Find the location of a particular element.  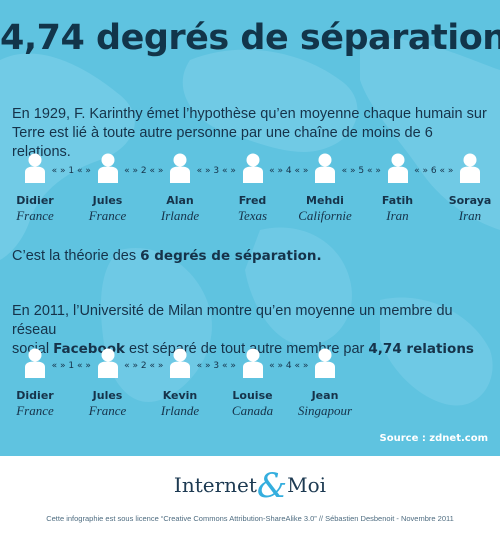

internet-et-moi-logo: Internet&Moi is located at coordinates (250, 486).